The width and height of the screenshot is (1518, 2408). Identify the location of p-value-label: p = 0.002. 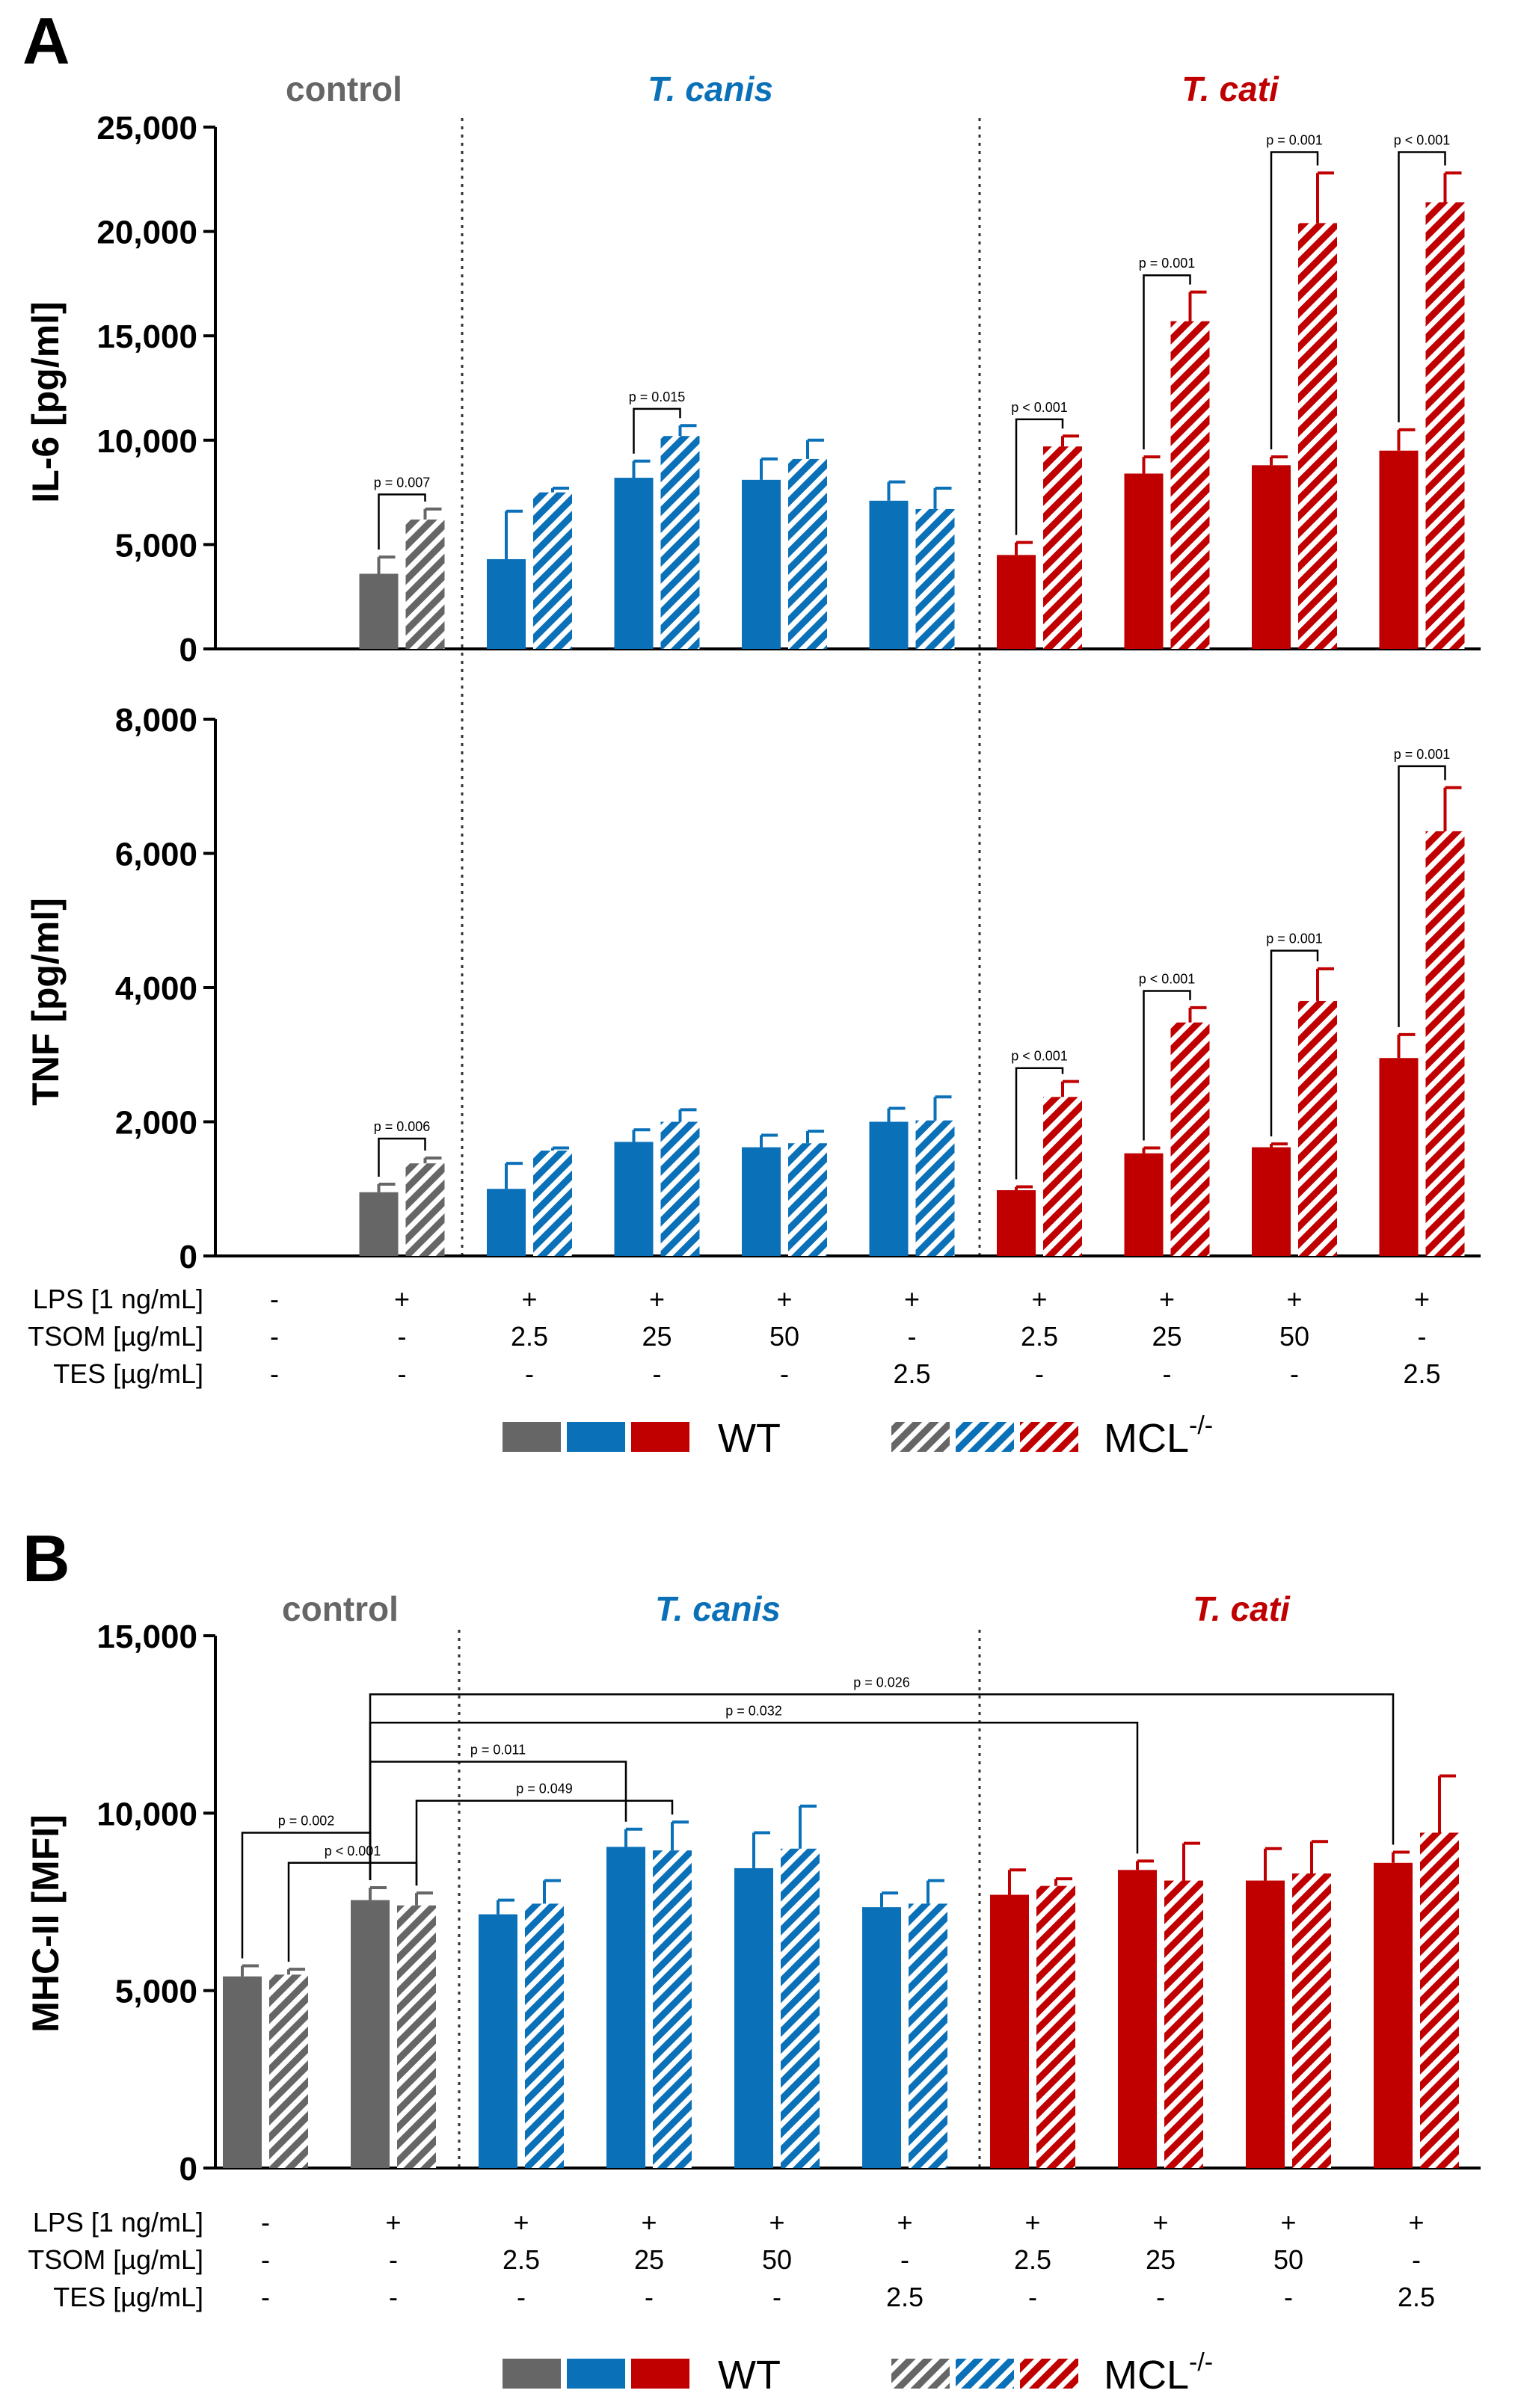
(306, 1821).